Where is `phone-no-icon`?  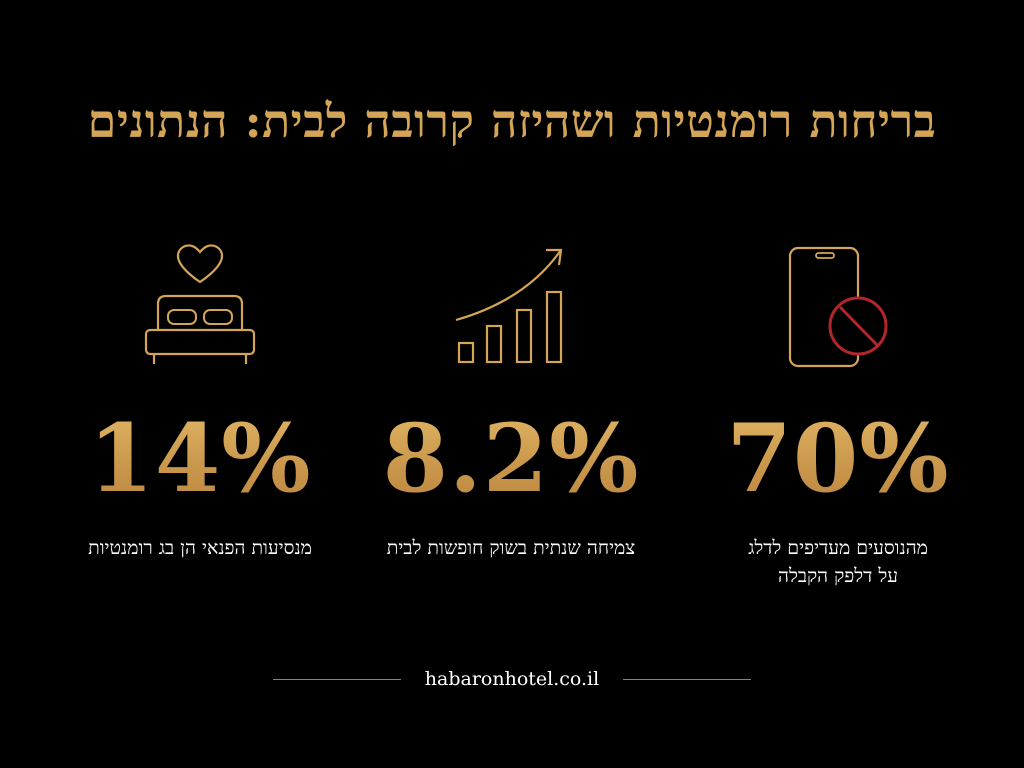 phone-no-icon is located at coordinates (838, 307).